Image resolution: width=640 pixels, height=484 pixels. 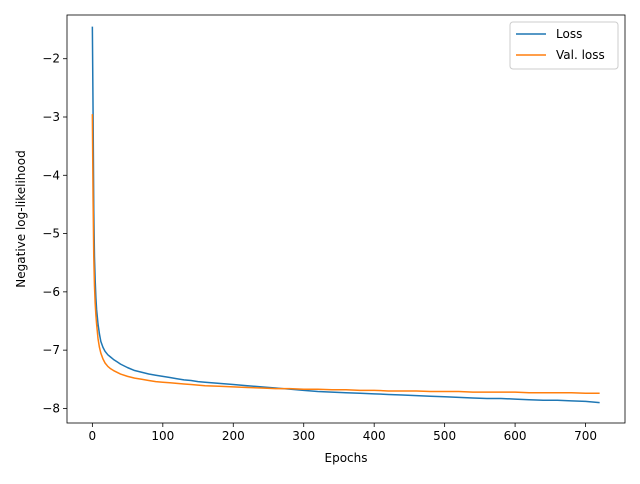 What do you see at coordinates (444, 436) in the screenshot?
I see `x-tick-label: 500` at bounding box center [444, 436].